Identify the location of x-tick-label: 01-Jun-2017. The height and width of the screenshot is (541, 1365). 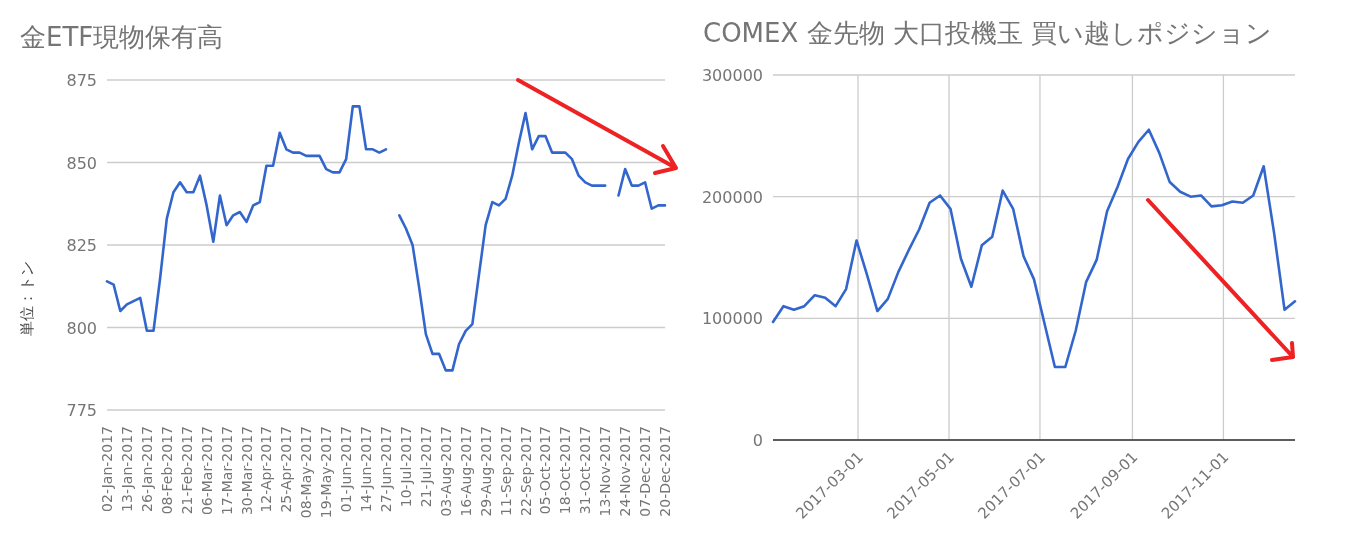
(346, 469).